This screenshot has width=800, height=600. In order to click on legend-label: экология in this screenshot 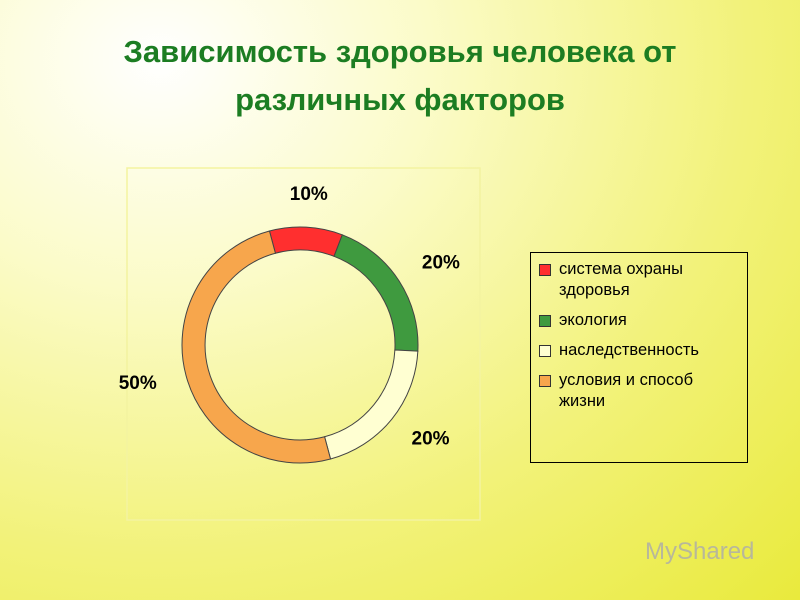, I will do `click(593, 320)`.